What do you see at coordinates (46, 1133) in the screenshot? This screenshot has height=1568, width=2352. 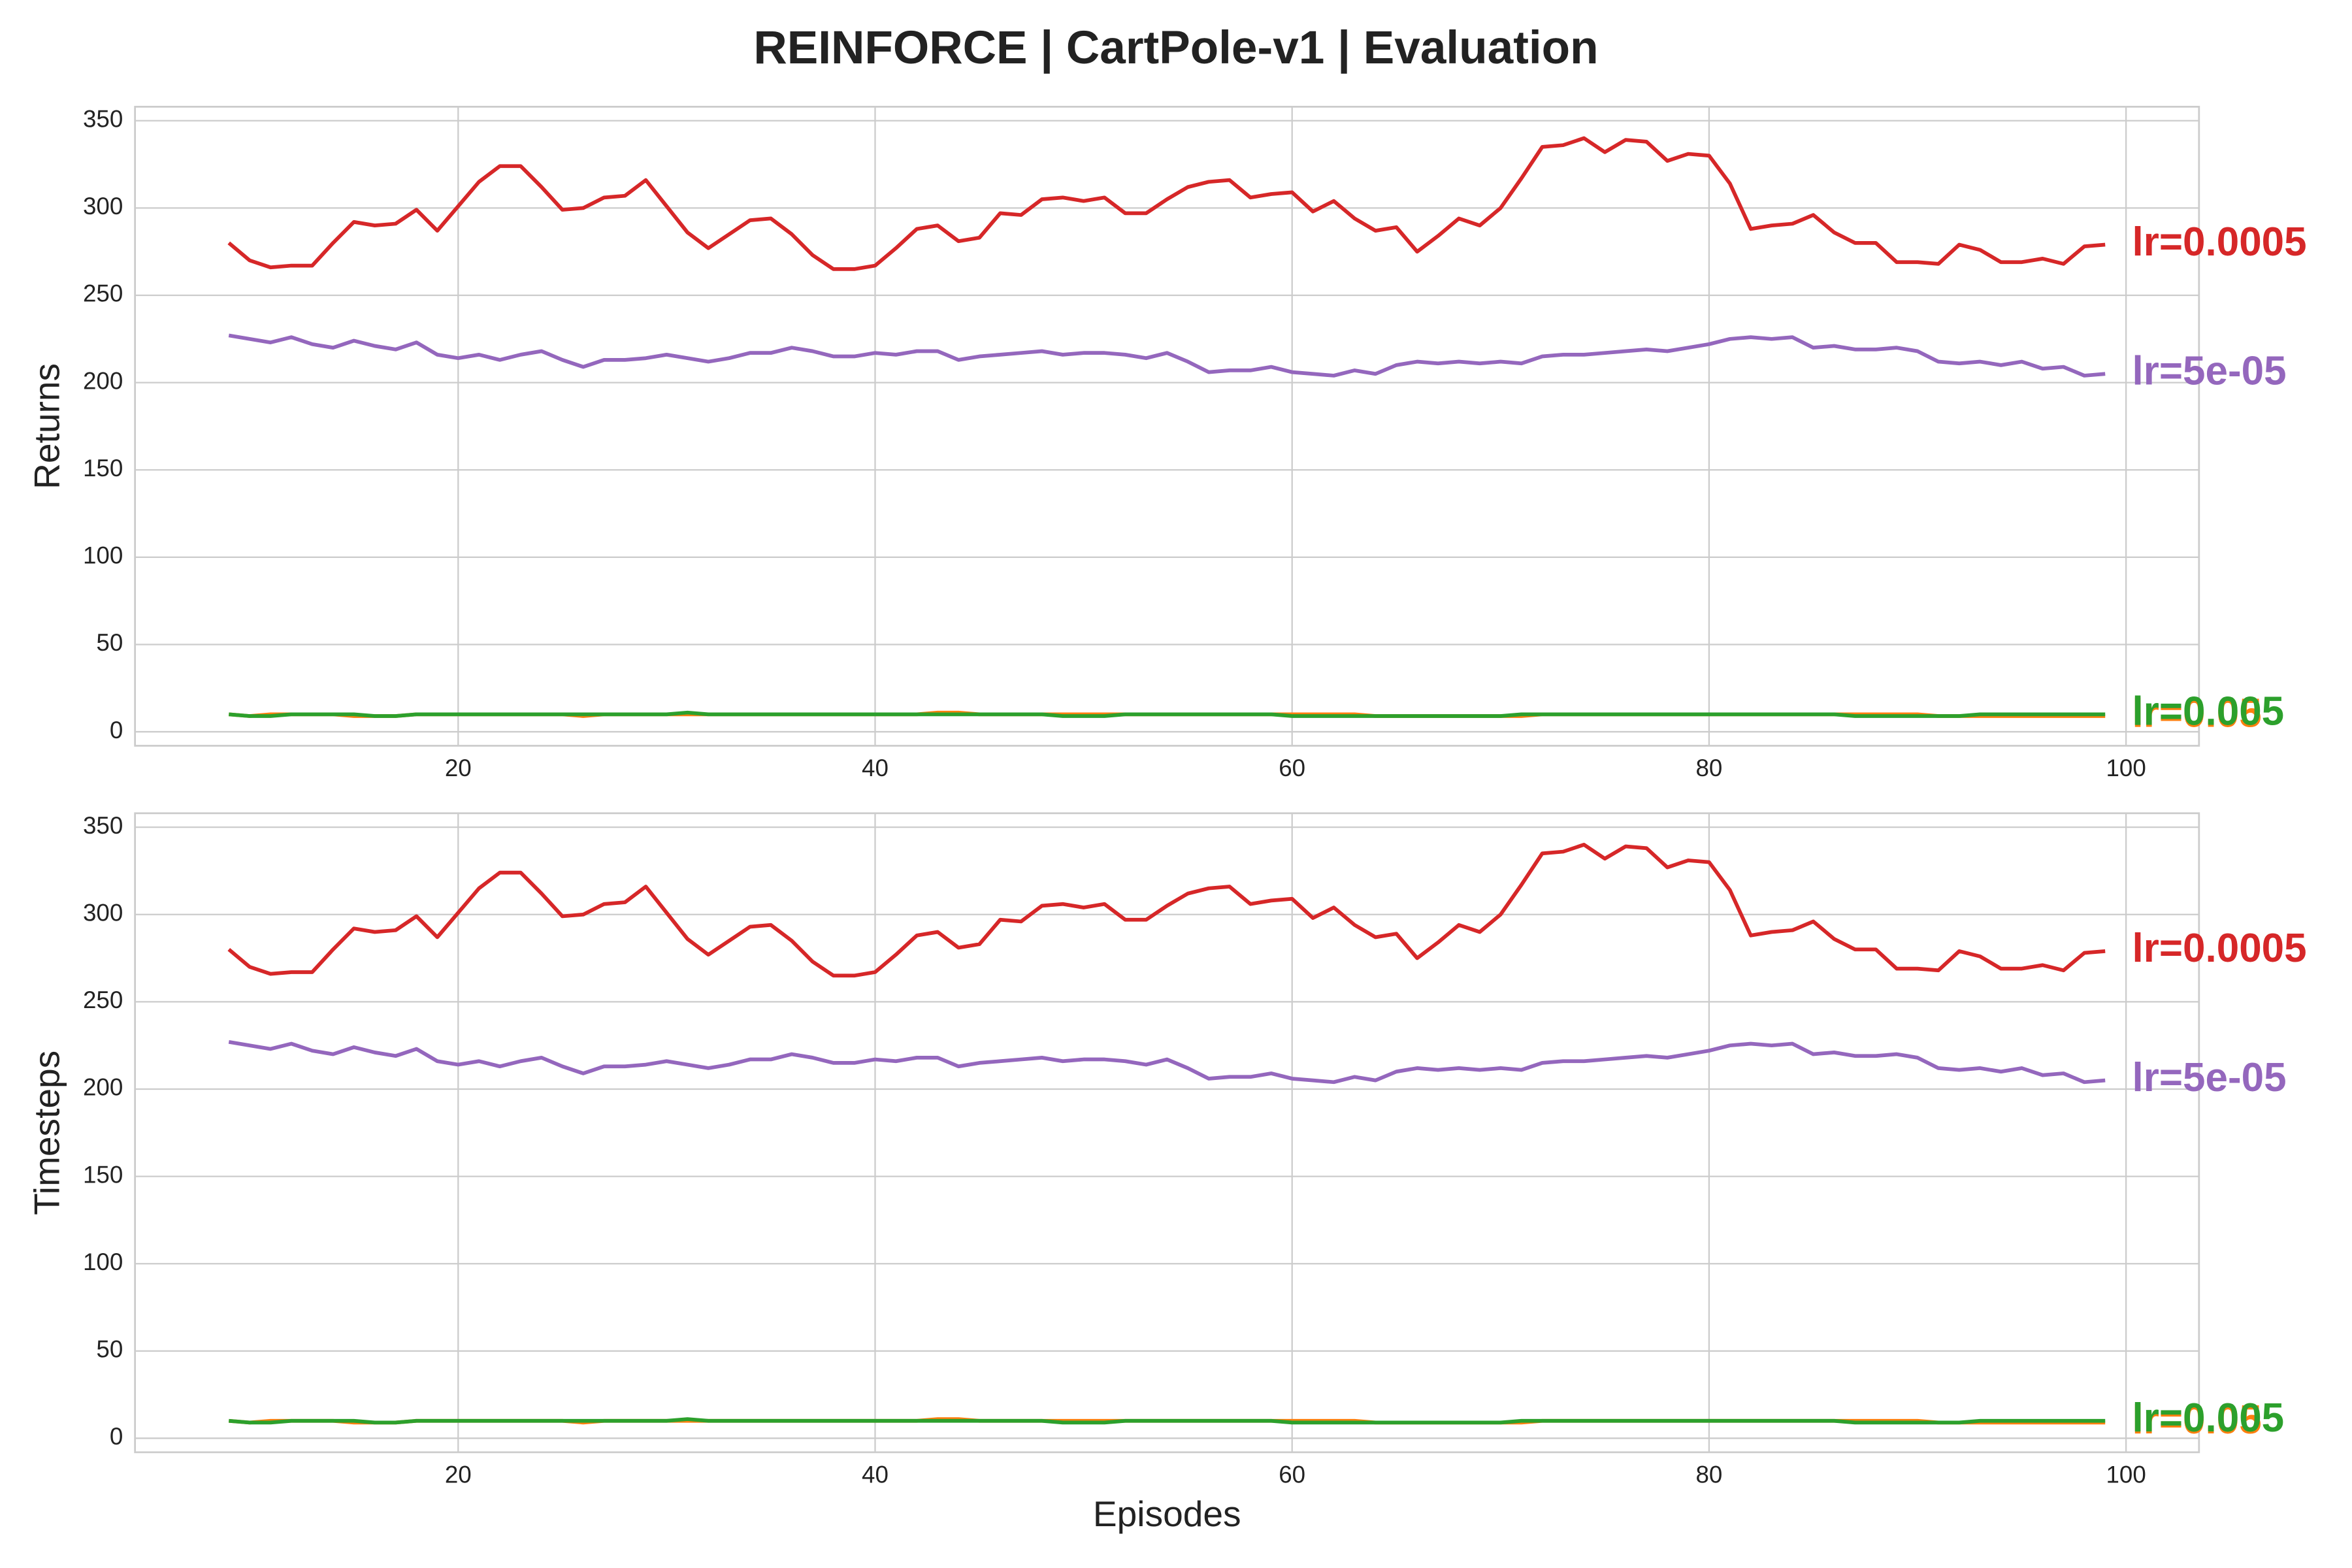 I see `y-axis-label: Timesteps` at bounding box center [46, 1133].